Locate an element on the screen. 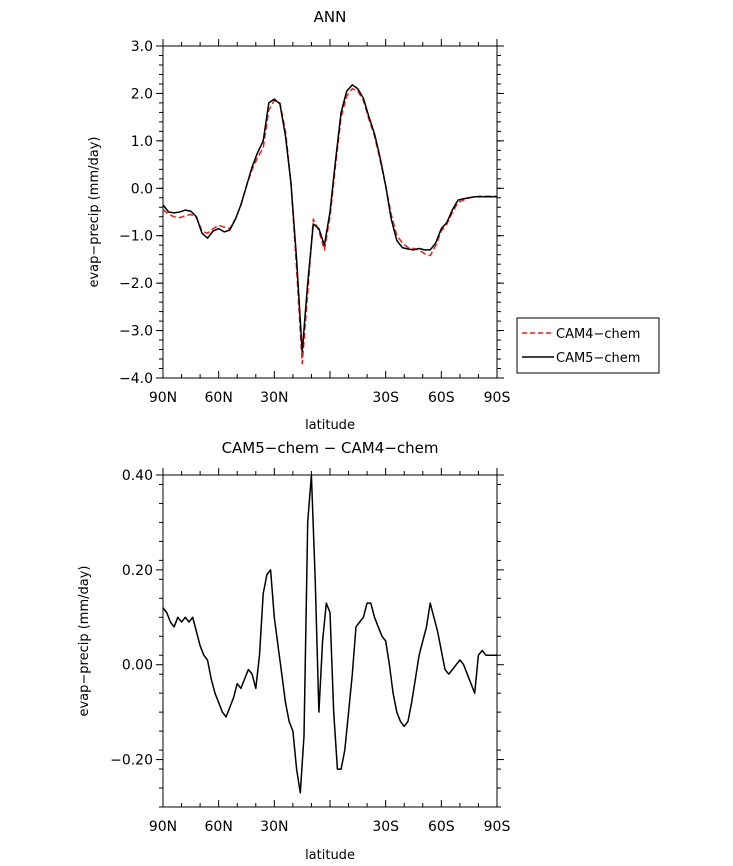 This screenshot has height=866, width=733. top-chart-title: ANN is located at coordinates (330, 17).